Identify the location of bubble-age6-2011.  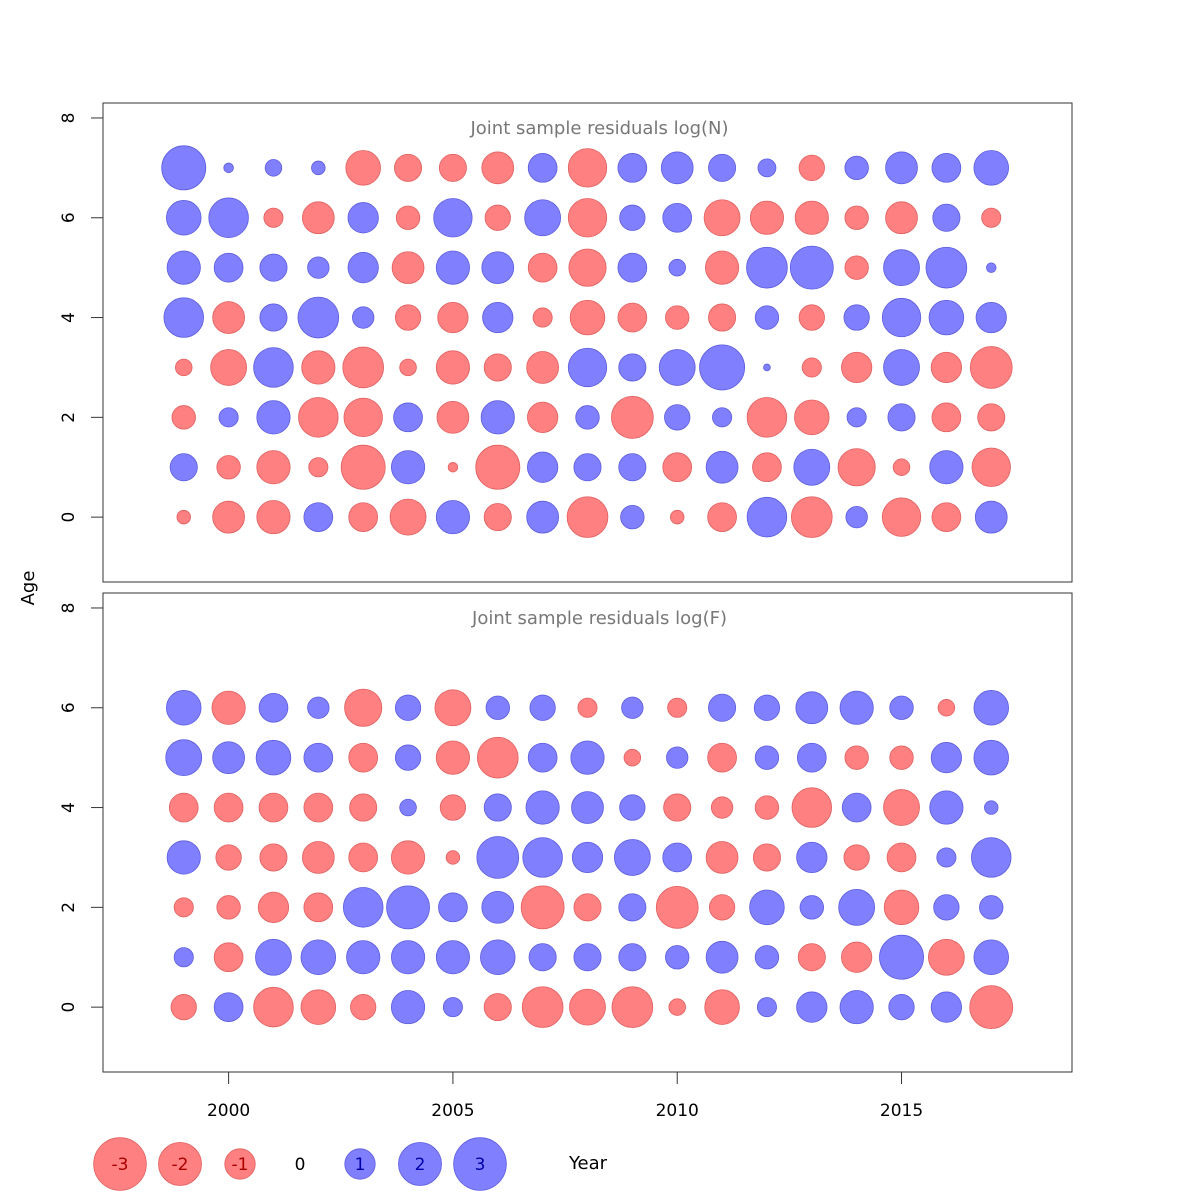
(722, 707).